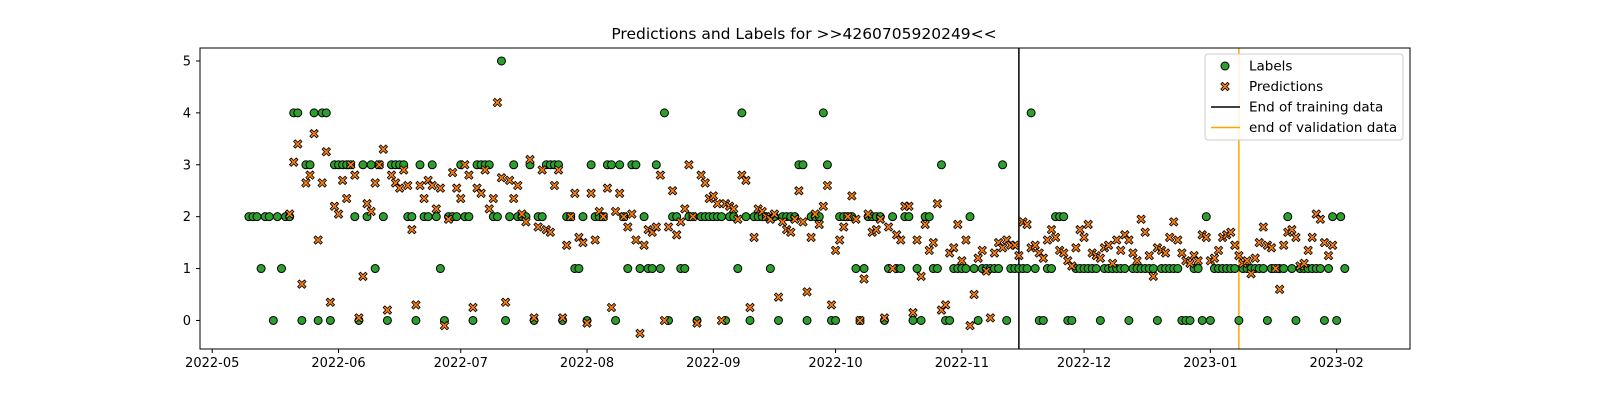 This screenshot has height=400, width=1600. What do you see at coordinates (1225, 86) in the screenshot?
I see `legend-predictions-marker` at bounding box center [1225, 86].